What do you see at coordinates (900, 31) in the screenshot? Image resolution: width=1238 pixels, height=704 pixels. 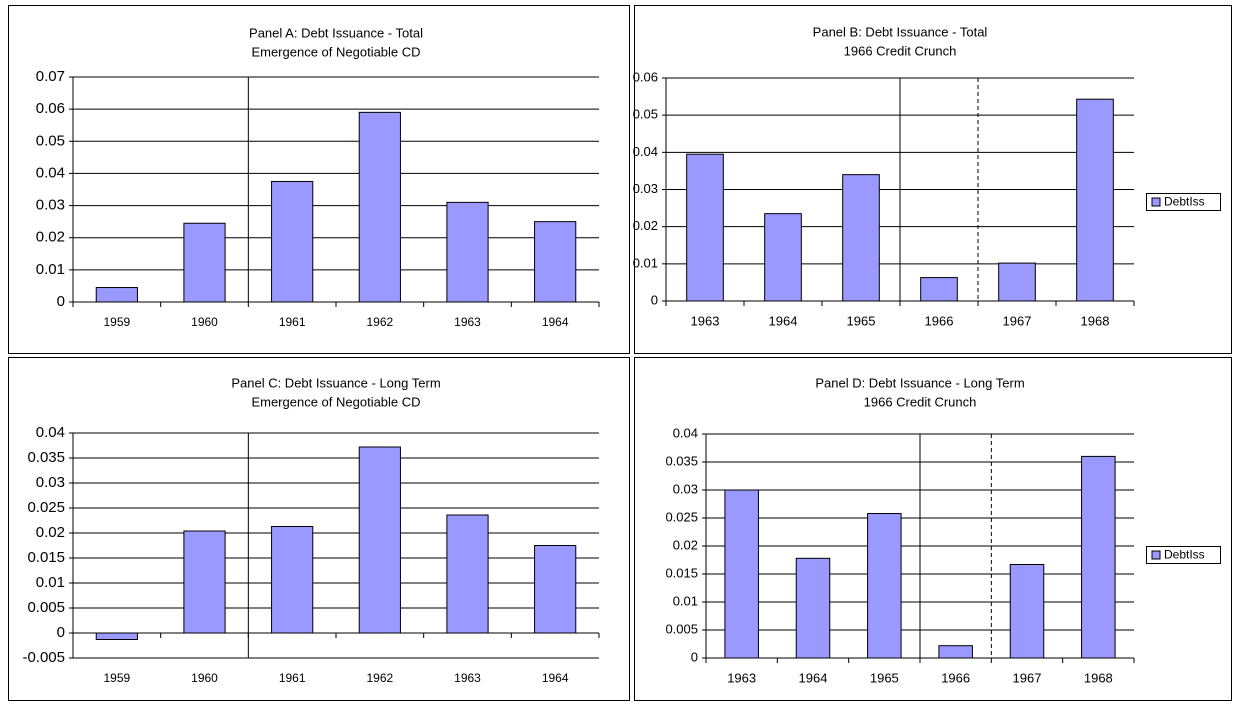 I see `chart-title: Panel B: Debt Issuance - Total` at bounding box center [900, 31].